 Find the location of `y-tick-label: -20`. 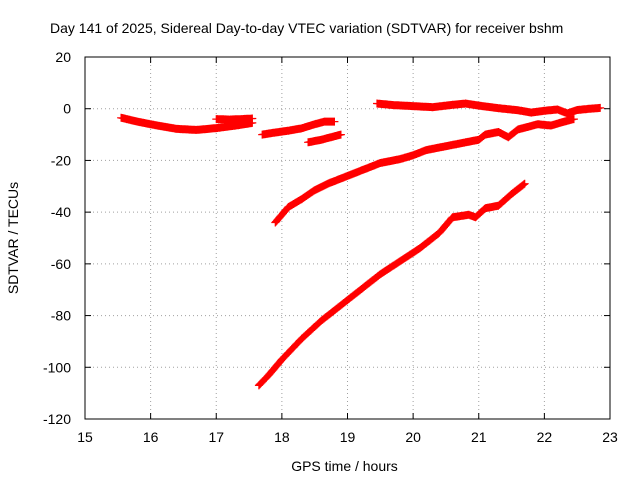

y-tick-label: -20 is located at coordinates (61, 160).